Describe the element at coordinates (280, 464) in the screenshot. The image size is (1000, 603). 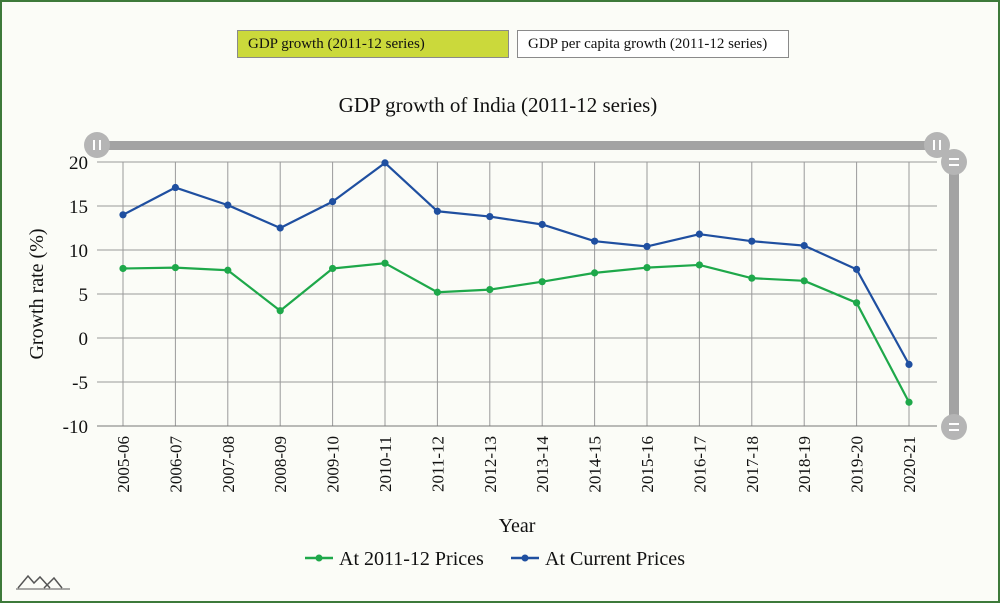
I see `x-tick-label: 2008-09` at that location.